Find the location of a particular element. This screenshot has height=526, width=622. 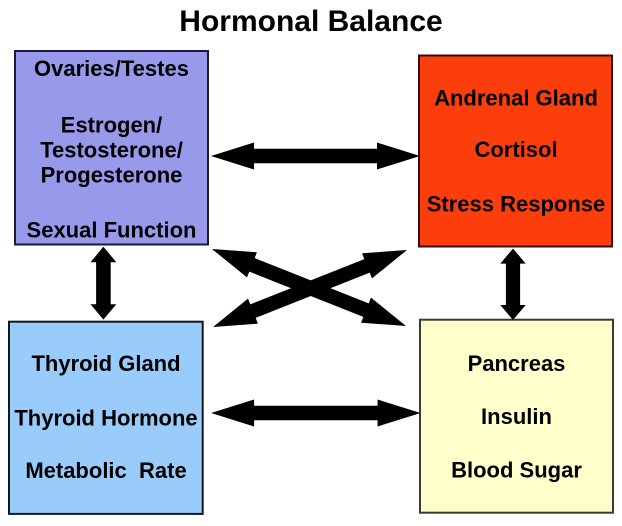

svg-text: Insulin is located at coordinates (516, 416).